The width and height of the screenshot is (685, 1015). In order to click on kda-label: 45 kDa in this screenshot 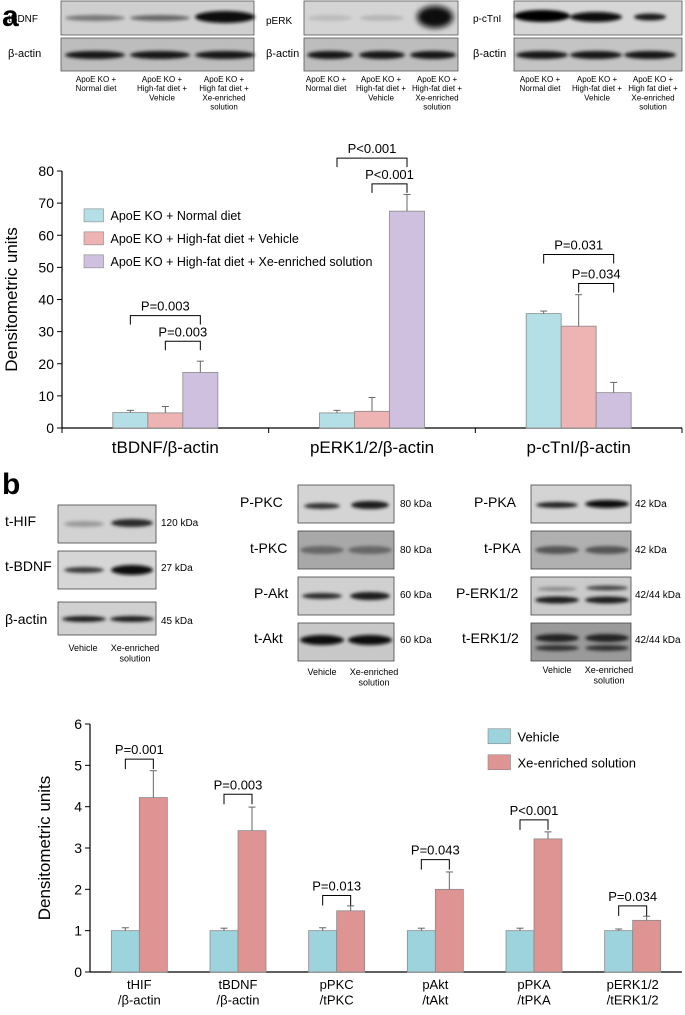, I will do `click(177, 621)`.